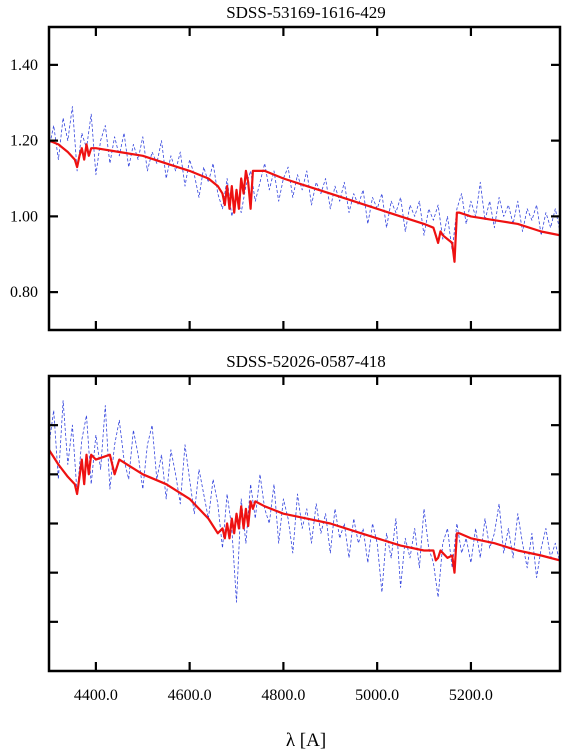  I want to click on top-model-spectrum-line, so click(304, 201).